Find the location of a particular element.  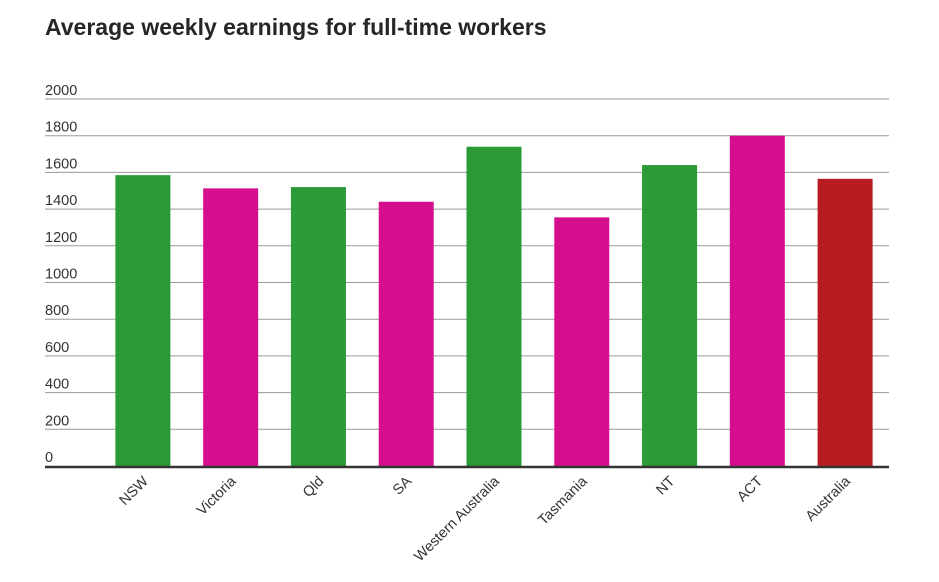

y-tick-label-1600: 1600 is located at coordinates (61, 164).